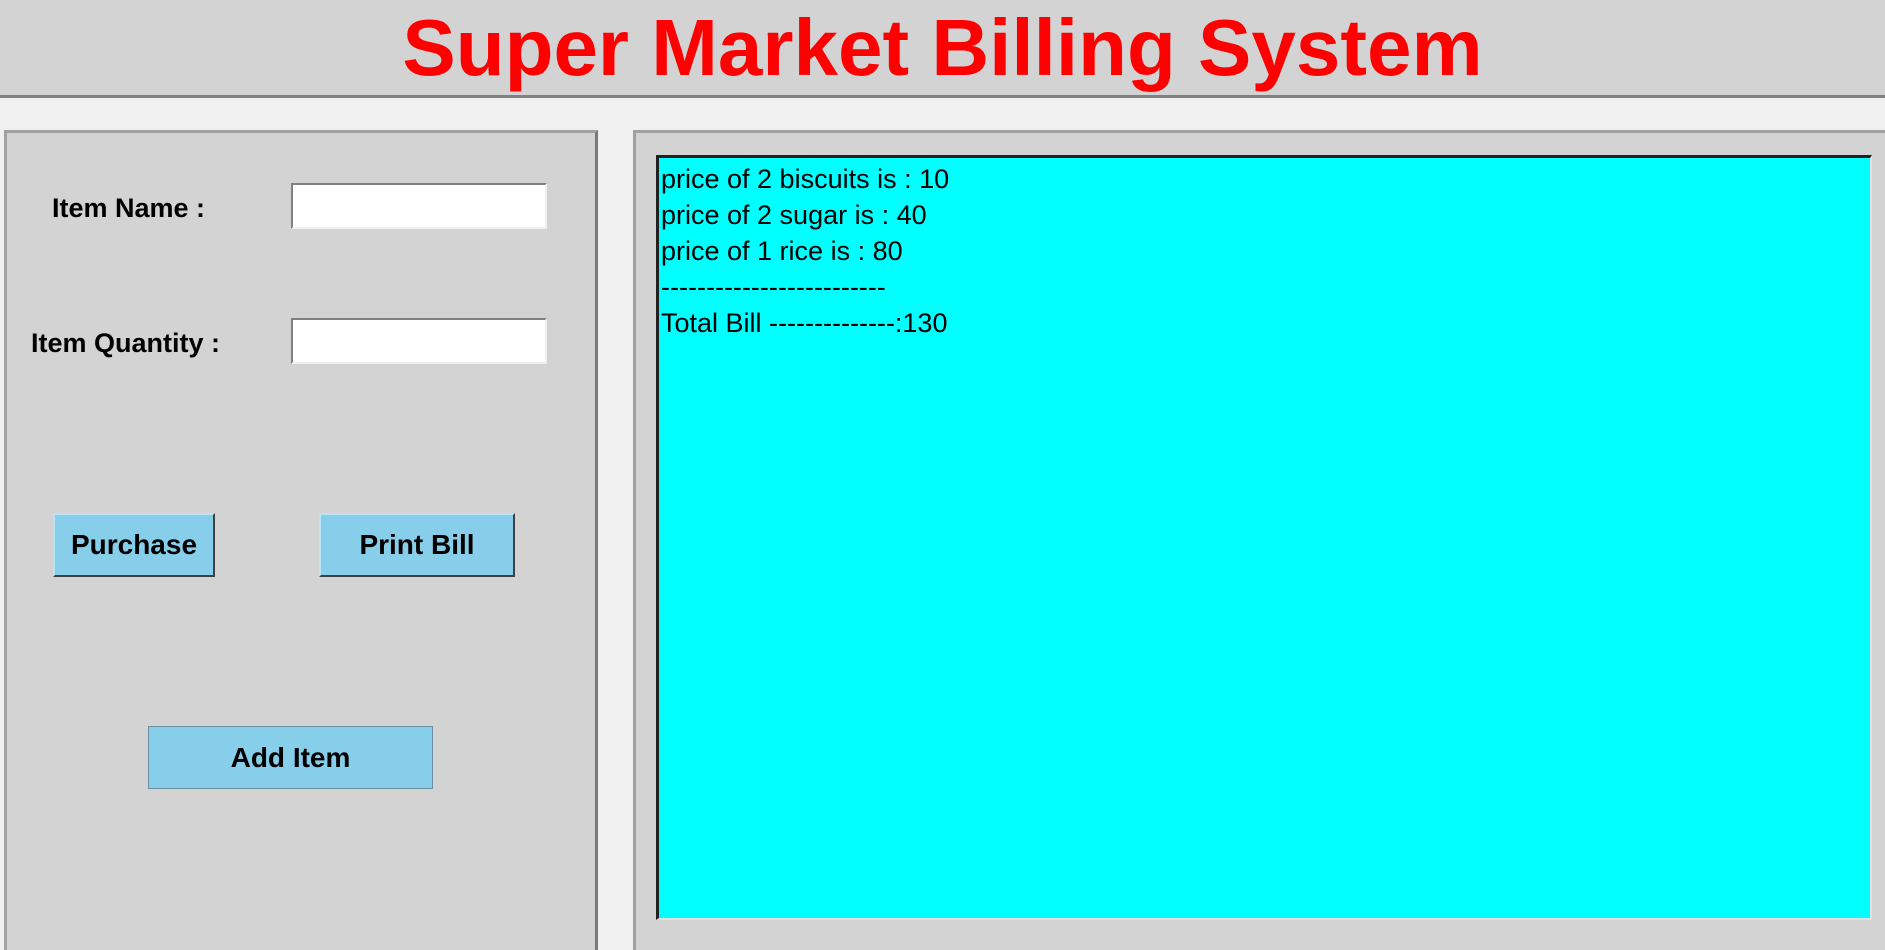  Describe the element at coordinates (129, 208) in the screenshot. I see `item-name-label: Item Name :` at that location.